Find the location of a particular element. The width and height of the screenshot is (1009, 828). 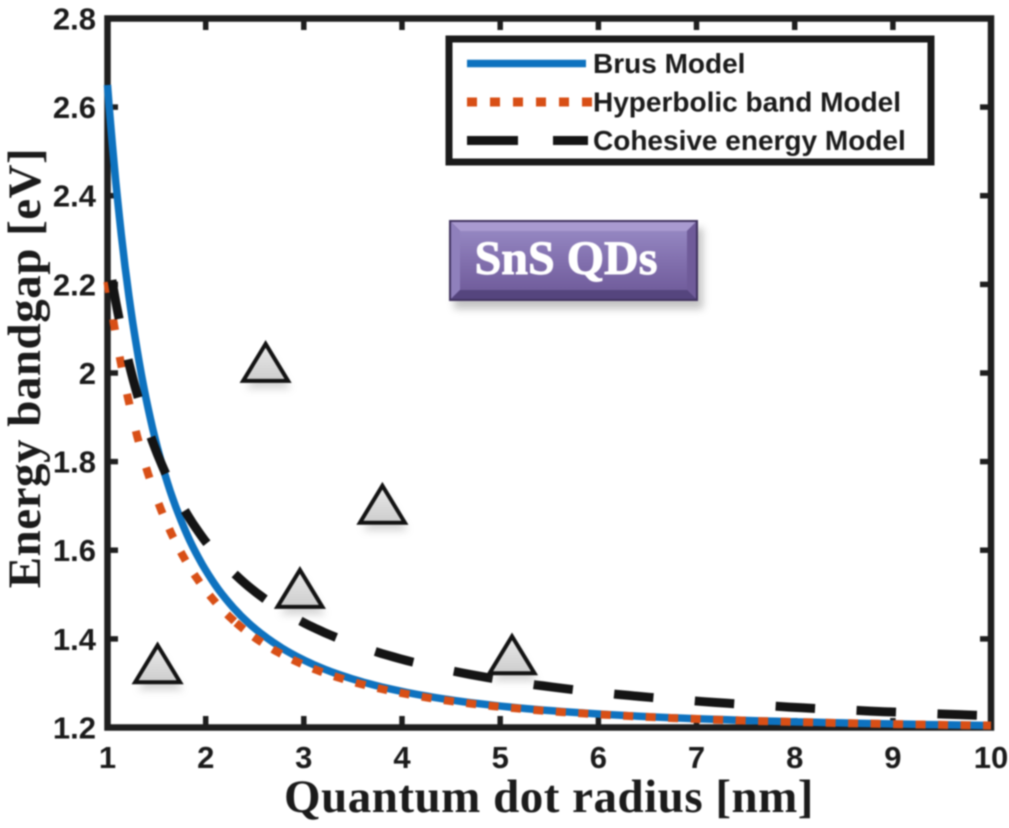

svg-text: 1.4 is located at coordinates (75, 639).